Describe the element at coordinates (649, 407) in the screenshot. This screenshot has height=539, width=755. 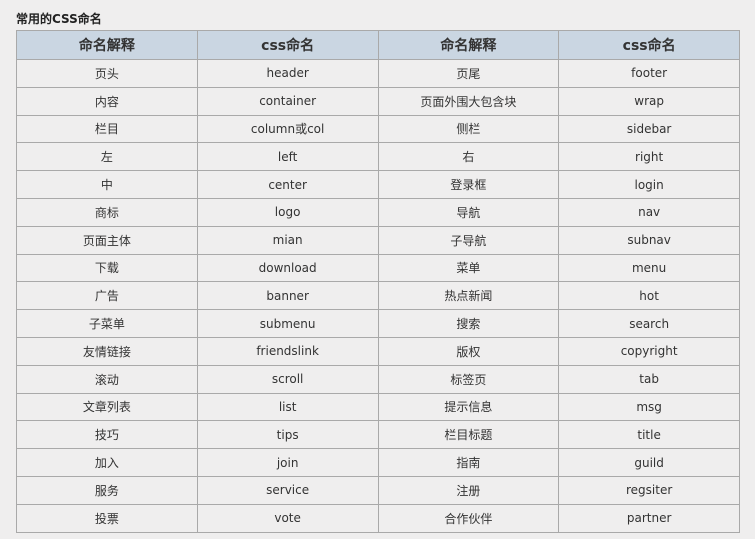
I see `css-name-cell: msg` at that location.